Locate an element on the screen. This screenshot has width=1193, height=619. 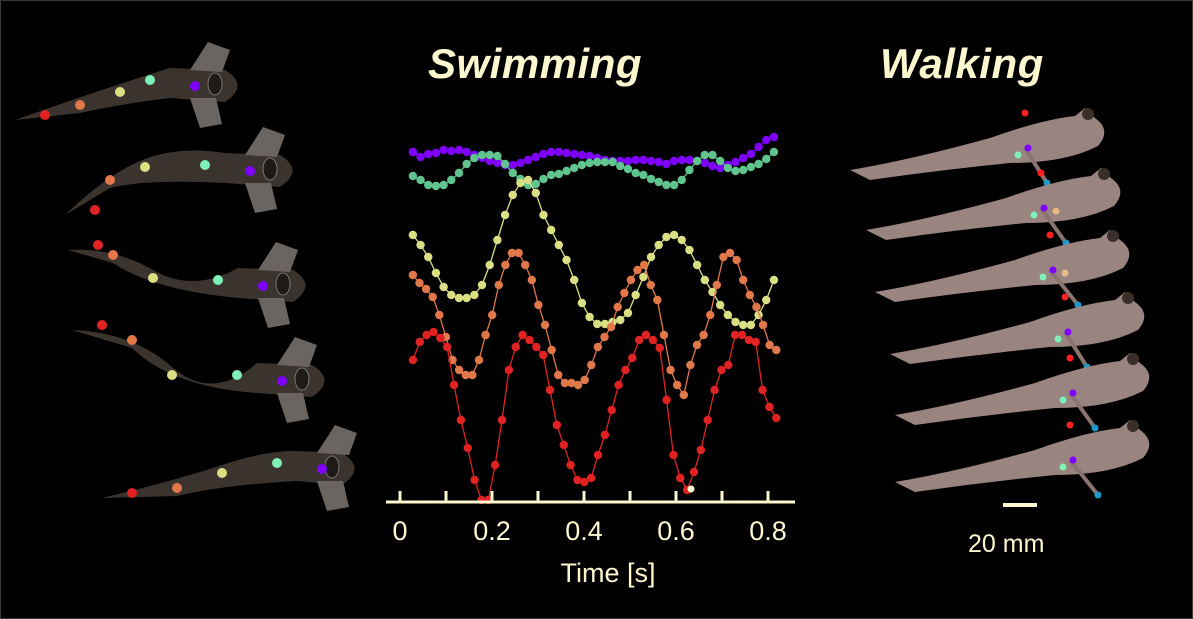
x-tick-label: 0 is located at coordinates (399, 531).